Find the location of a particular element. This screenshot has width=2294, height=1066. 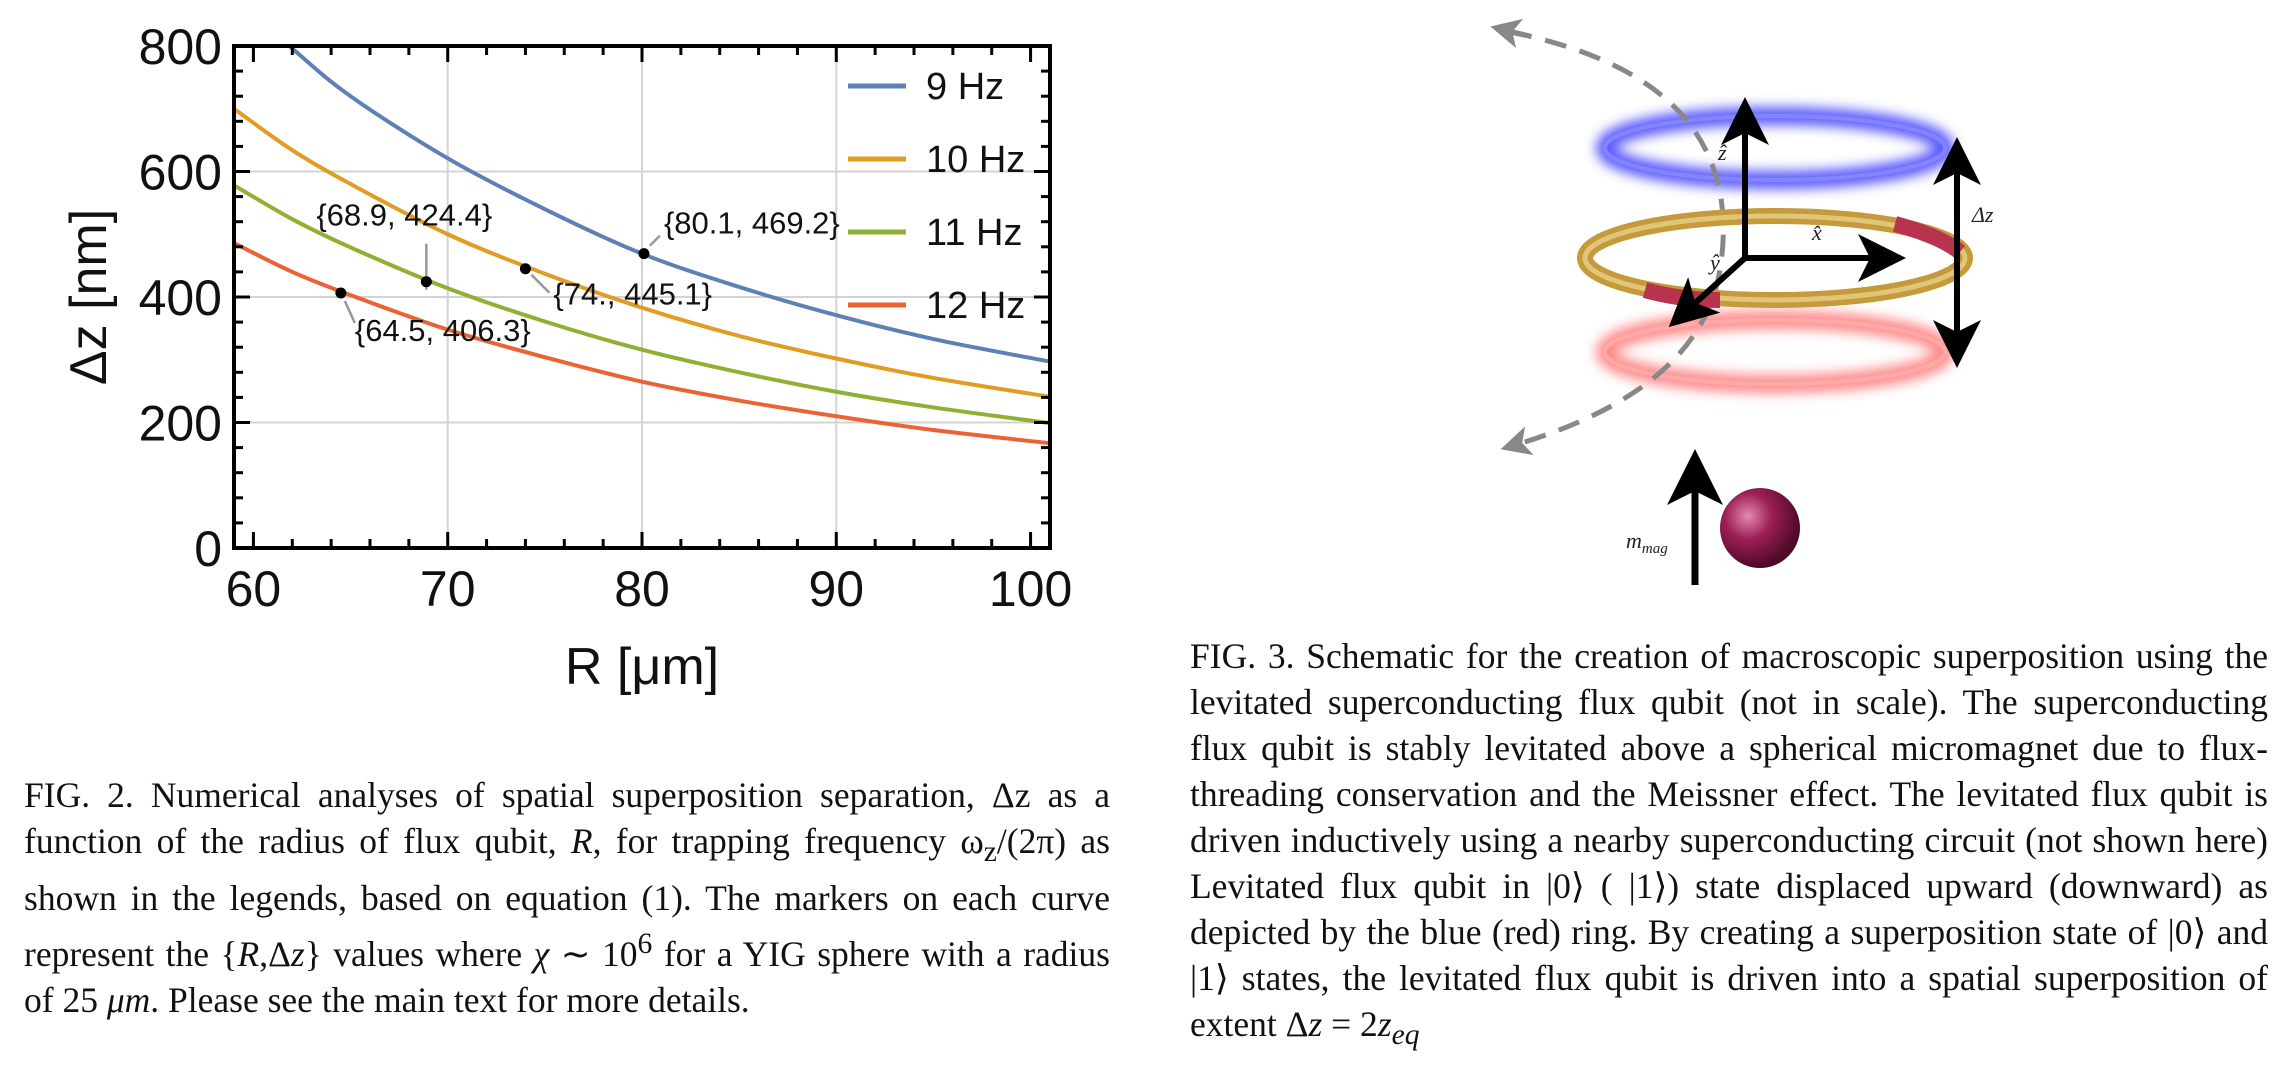

m-mag-label: mmag is located at coordinates (1647, 542).